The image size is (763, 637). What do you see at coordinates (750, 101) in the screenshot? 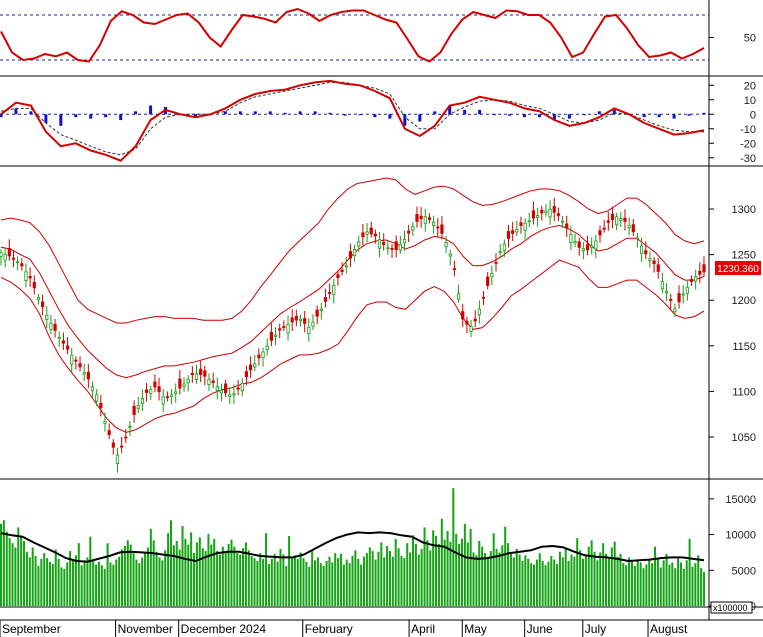
I see `macd-y-tick-label: 10` at bounding box center [750, 101].